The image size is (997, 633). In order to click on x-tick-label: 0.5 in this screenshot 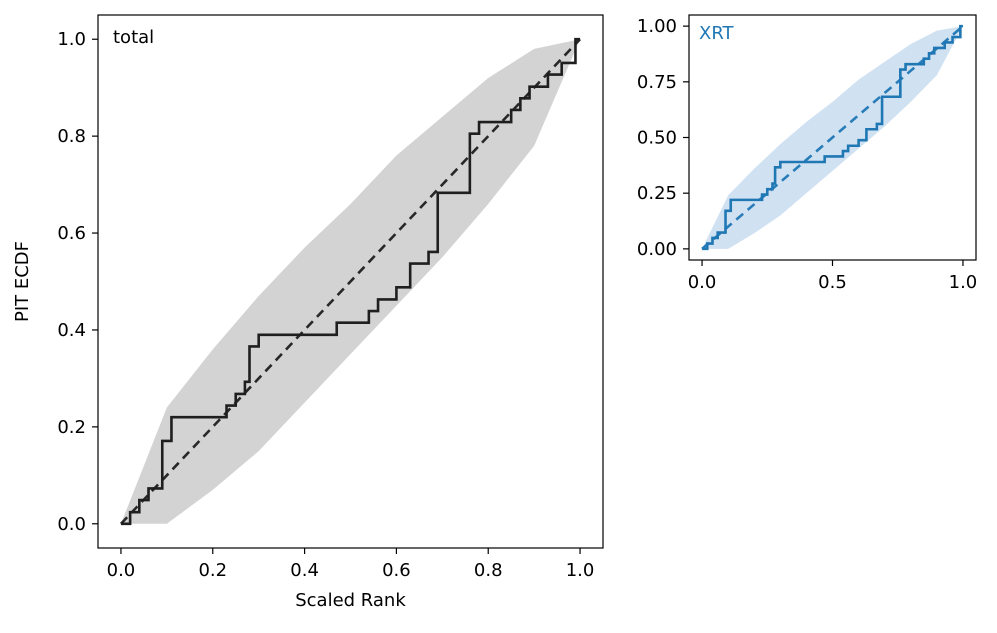, I will do `click(832, 282)`.